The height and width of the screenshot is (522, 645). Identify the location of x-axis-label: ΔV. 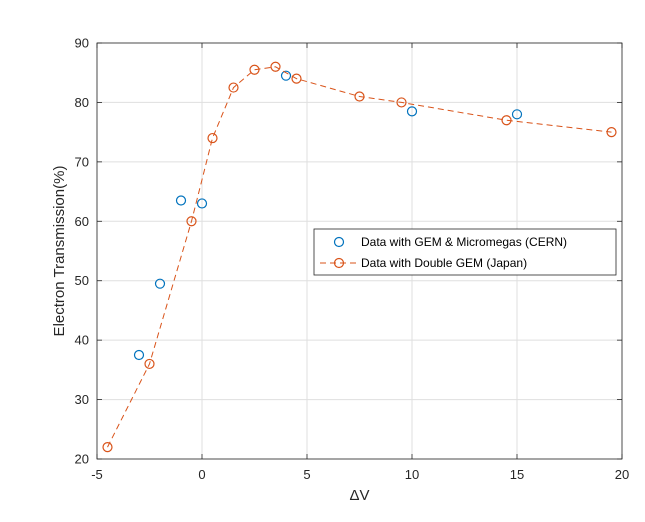
(359, 495).